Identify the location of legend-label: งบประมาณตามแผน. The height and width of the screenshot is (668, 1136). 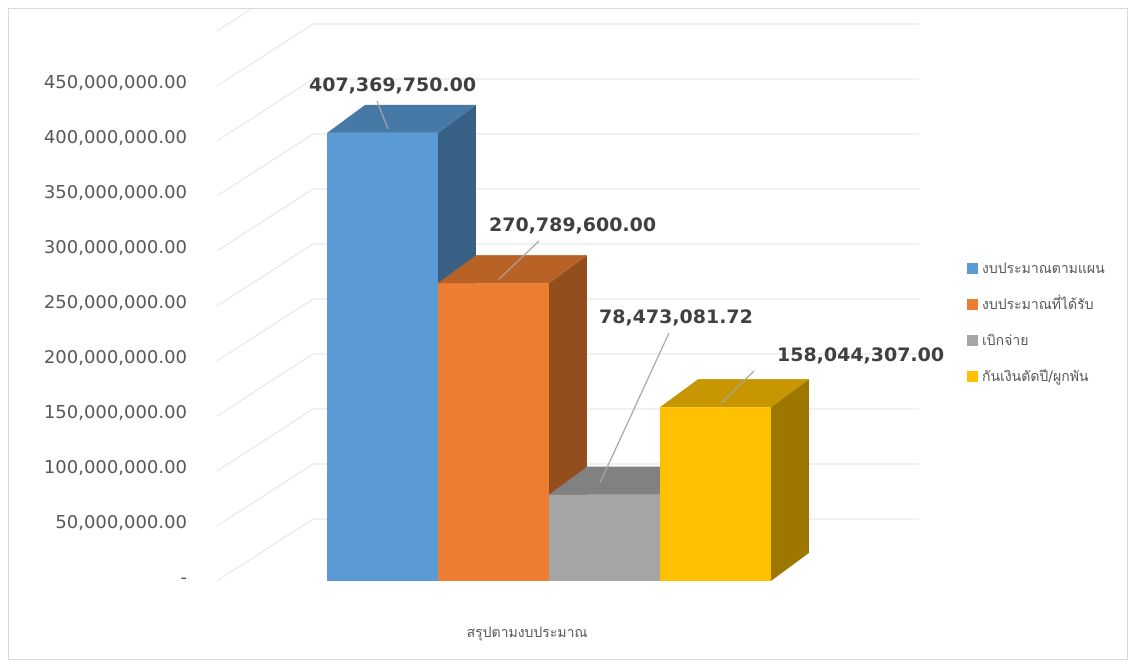
(1043, 269).